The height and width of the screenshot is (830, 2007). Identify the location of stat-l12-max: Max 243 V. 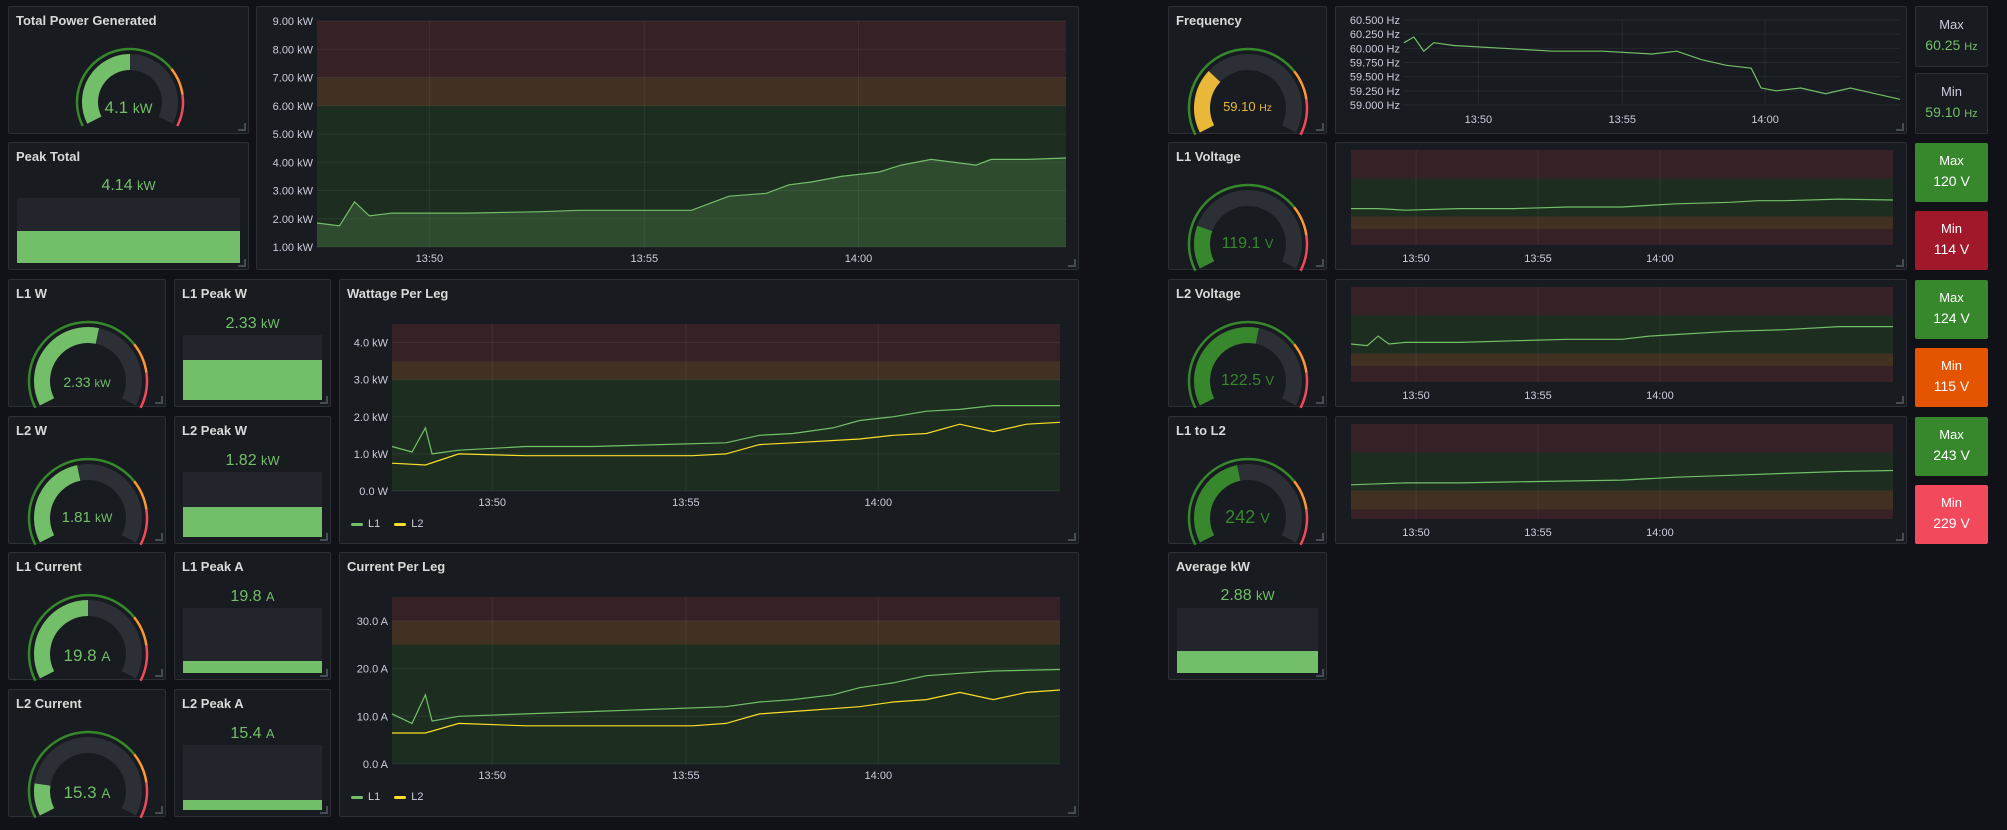
(1951, 446).